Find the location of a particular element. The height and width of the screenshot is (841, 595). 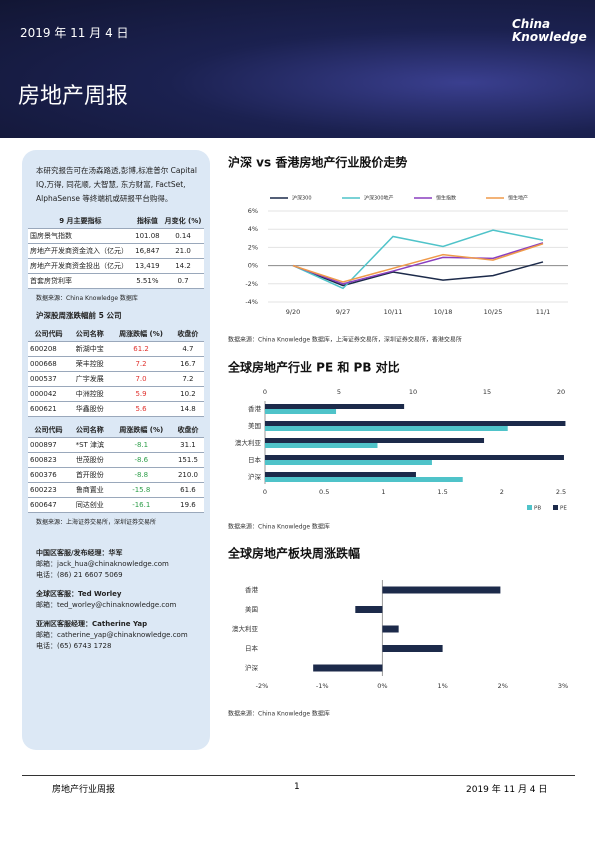

header-cell: 周涨跌幅 (%) is located at coordinates (141, 334).